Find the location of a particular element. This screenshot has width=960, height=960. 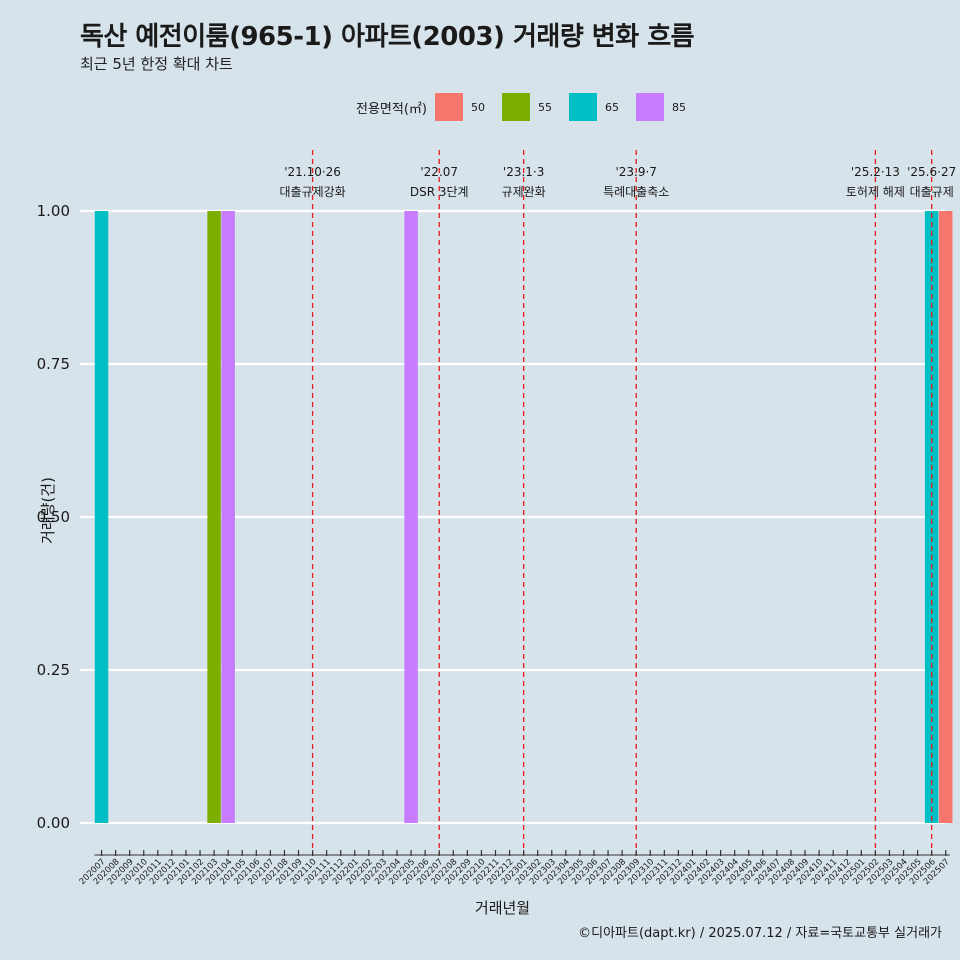

event-date-label: '21.10·26 is located at coordinates (312, 172).